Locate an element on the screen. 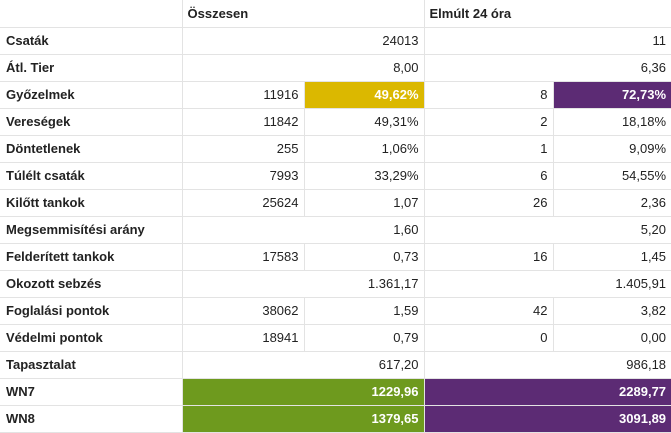 The image size is (671, 433). row-vedelmi-pontok: Védelmi pontok 18941 0,79 0 0,00 is located at coordinates (335, 337).